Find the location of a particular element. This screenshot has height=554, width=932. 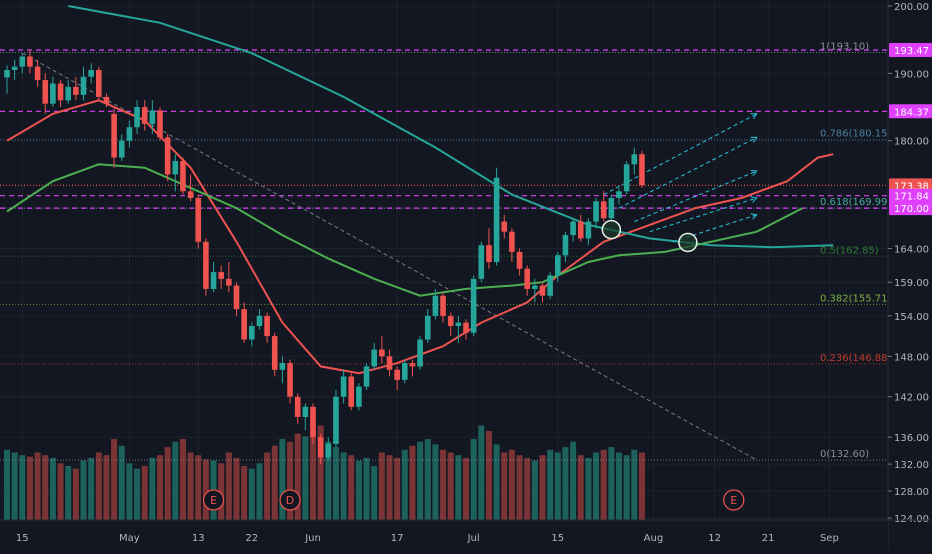

price-axis-bg is located at coordinates (910, 275).